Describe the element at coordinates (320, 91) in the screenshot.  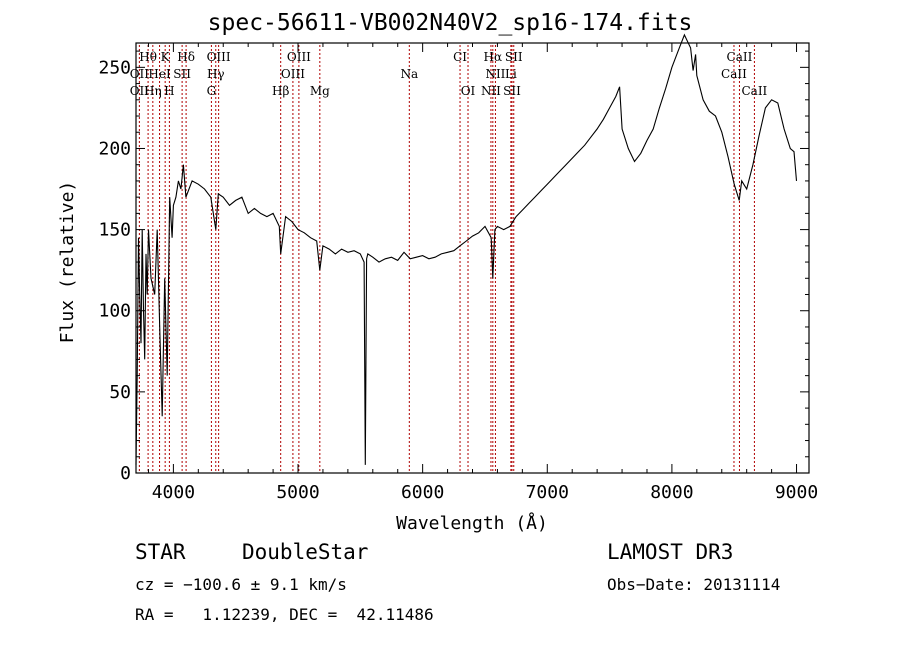
I see `spectral-line-label: Mg` at that location.